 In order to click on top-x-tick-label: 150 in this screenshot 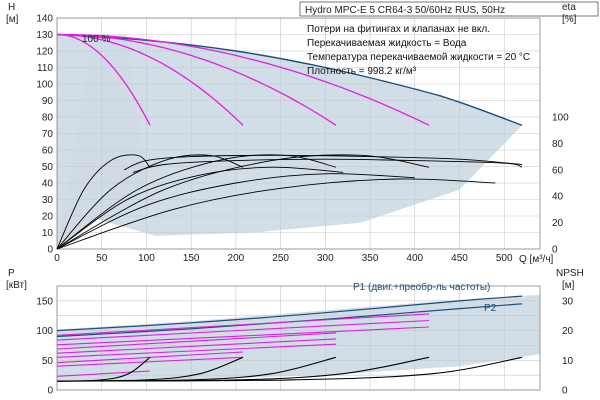, I will do `click(191, 258)`.